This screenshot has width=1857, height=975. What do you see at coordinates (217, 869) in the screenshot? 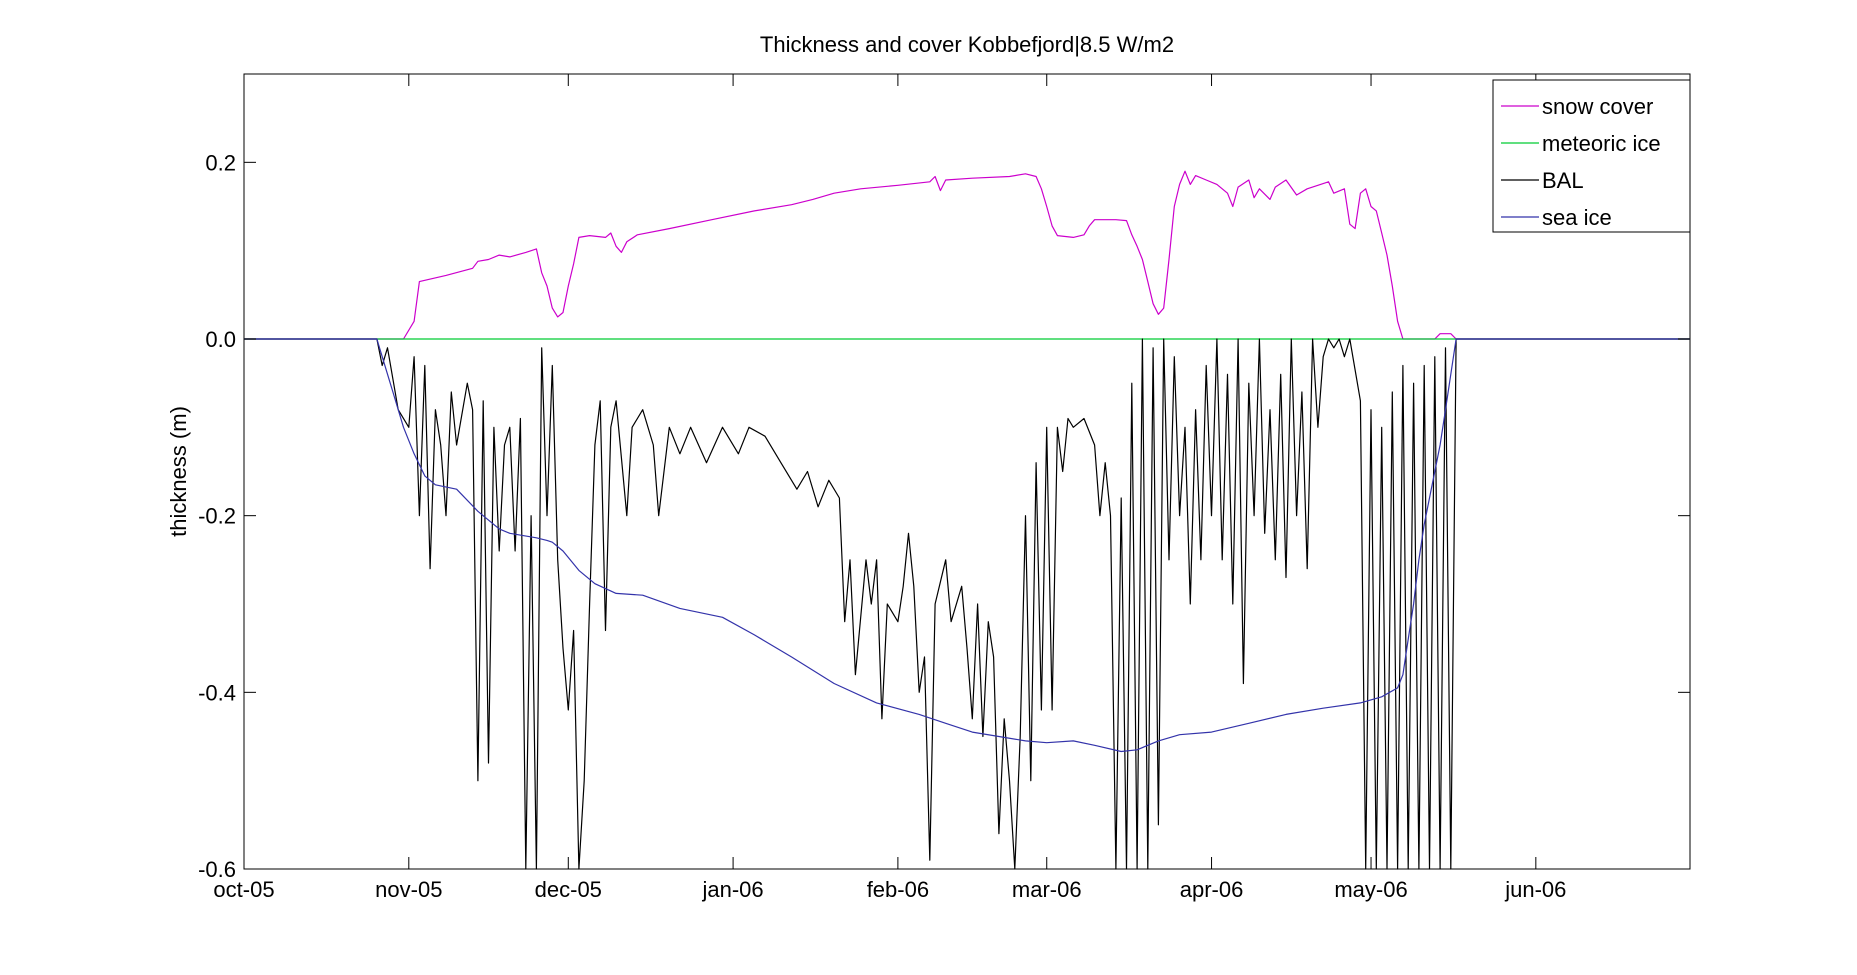
I see `y-tick-label: -0.6` at bounding box center [217, 869].